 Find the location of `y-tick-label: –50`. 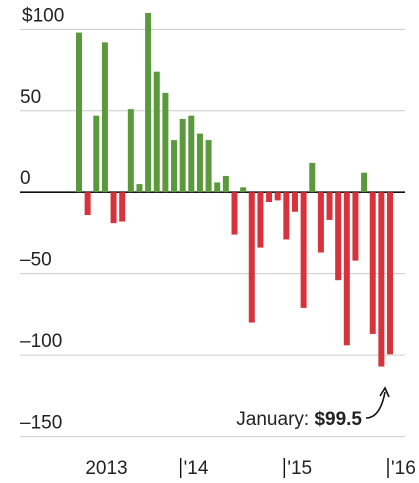

y-tick-label: –50 is located at coordinates (36, 260).